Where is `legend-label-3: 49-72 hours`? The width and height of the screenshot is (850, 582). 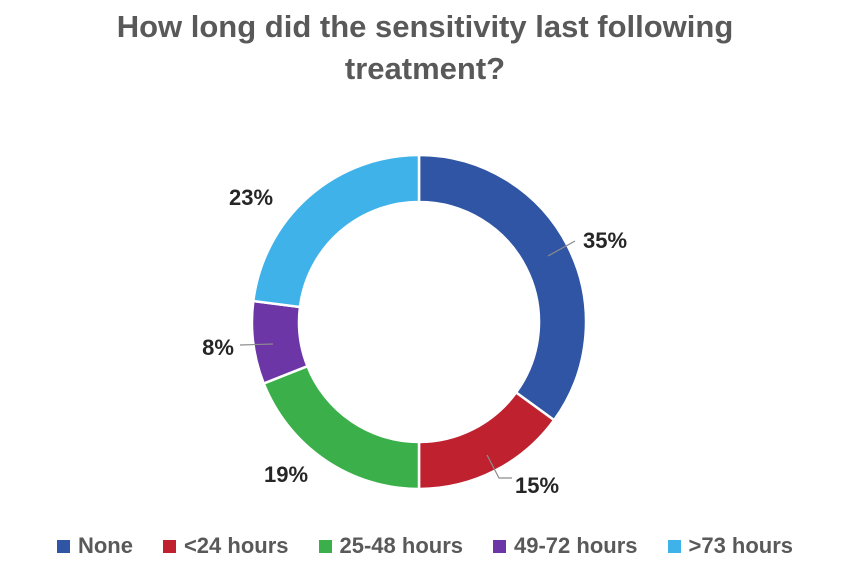
legend-label-3: 49-72 hours is located at coordinates (576, 545).